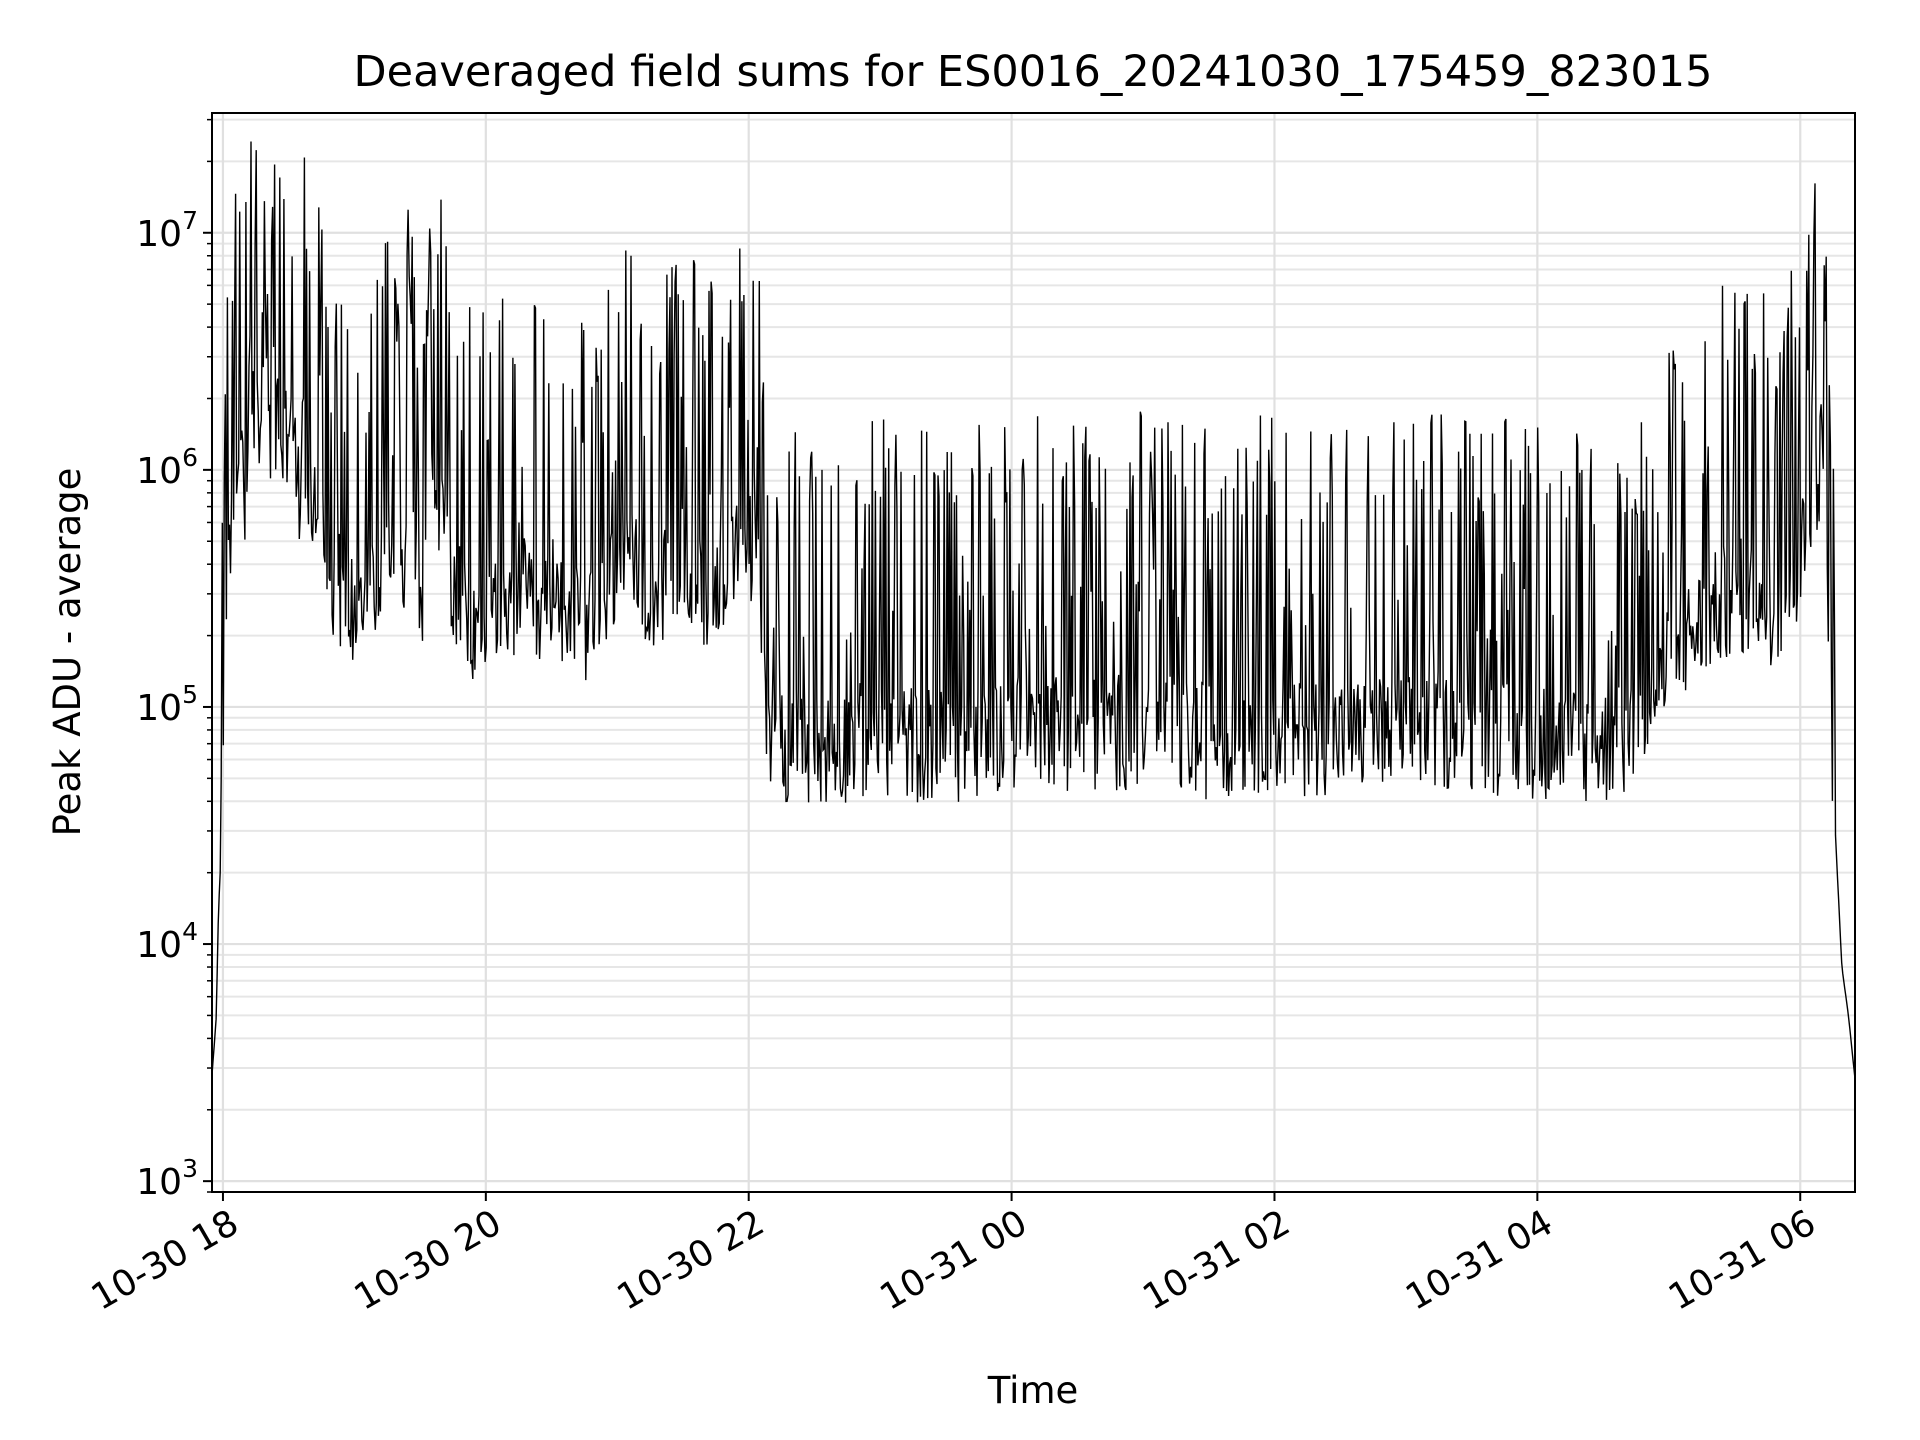 This screenshot has height=1440, width=1920. I want to click on y-tick-label: 10⁶, so click(167, 467).